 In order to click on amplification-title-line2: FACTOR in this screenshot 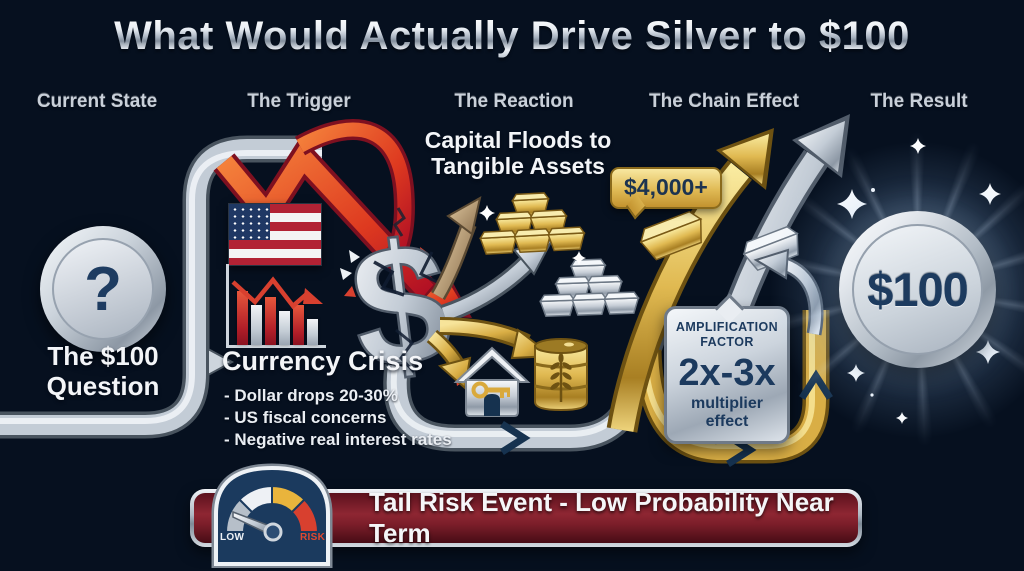, I will do `click(727, 341)`.